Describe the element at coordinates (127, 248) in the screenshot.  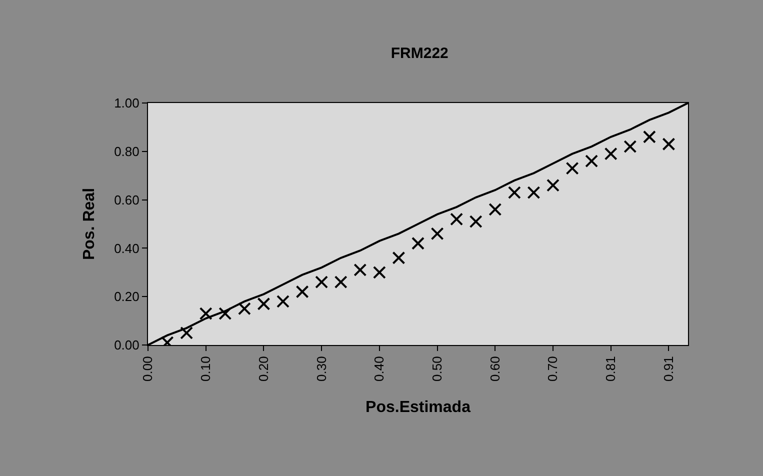
I see `y-tick-label: 0.40` at that location.